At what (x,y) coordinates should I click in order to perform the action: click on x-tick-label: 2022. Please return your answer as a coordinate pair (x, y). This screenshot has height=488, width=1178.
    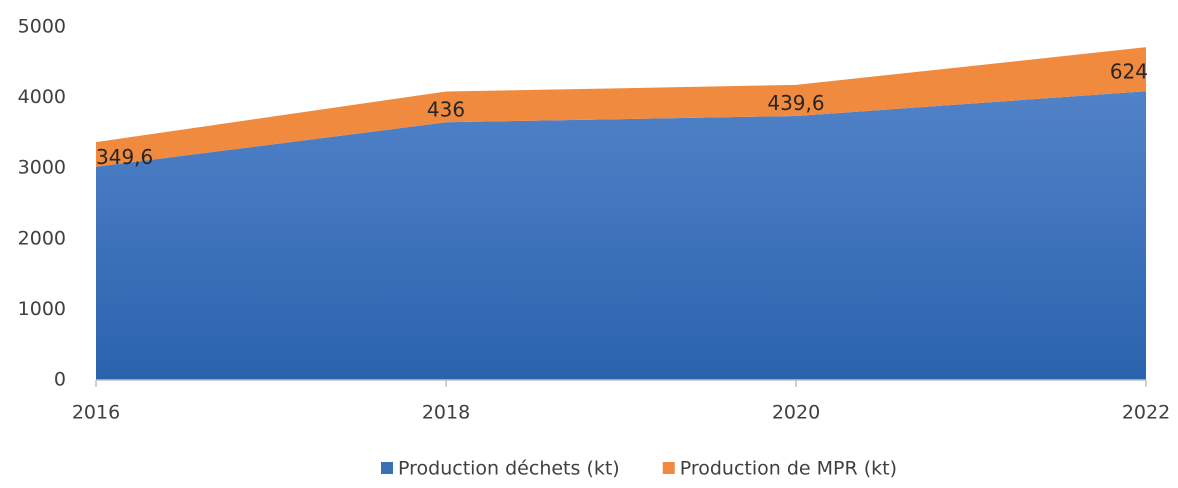
    Looking at the image, I should click on (1146, 413).